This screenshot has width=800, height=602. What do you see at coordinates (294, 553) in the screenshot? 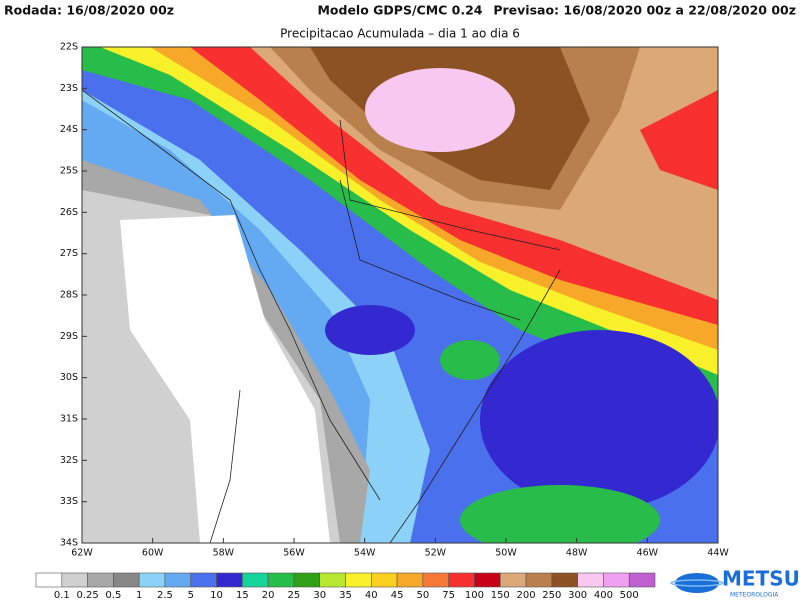
I see `lon-label: 56W` at bounding box center [294, 553].